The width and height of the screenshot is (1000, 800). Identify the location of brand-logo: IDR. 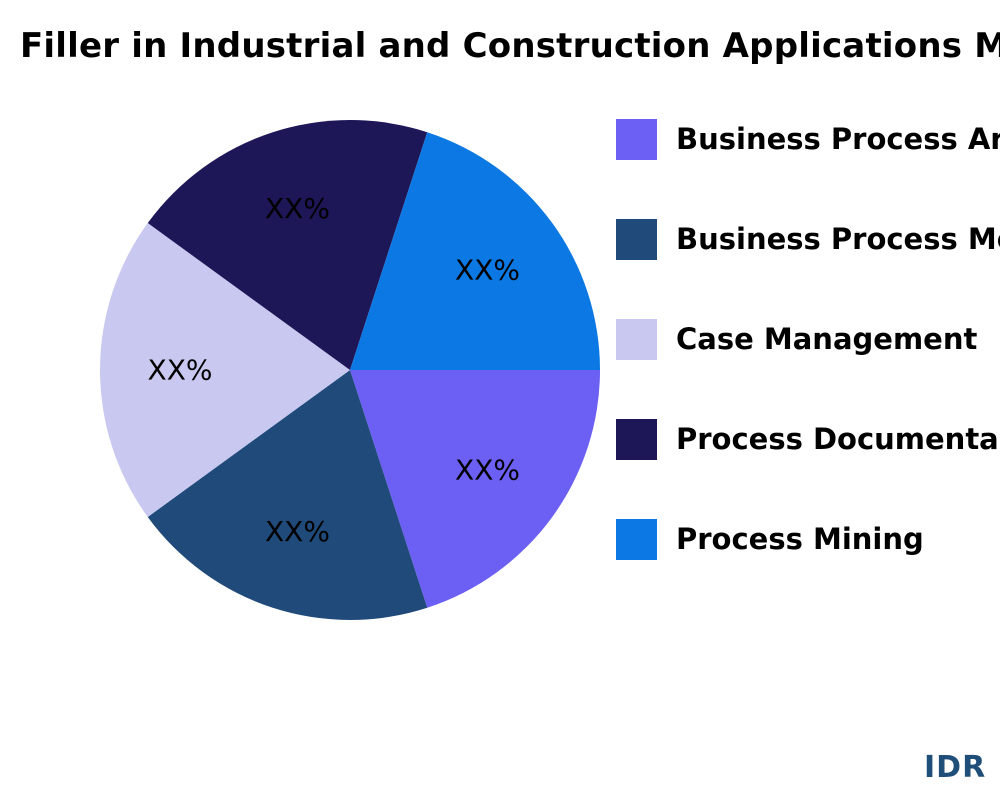
(955, 767).